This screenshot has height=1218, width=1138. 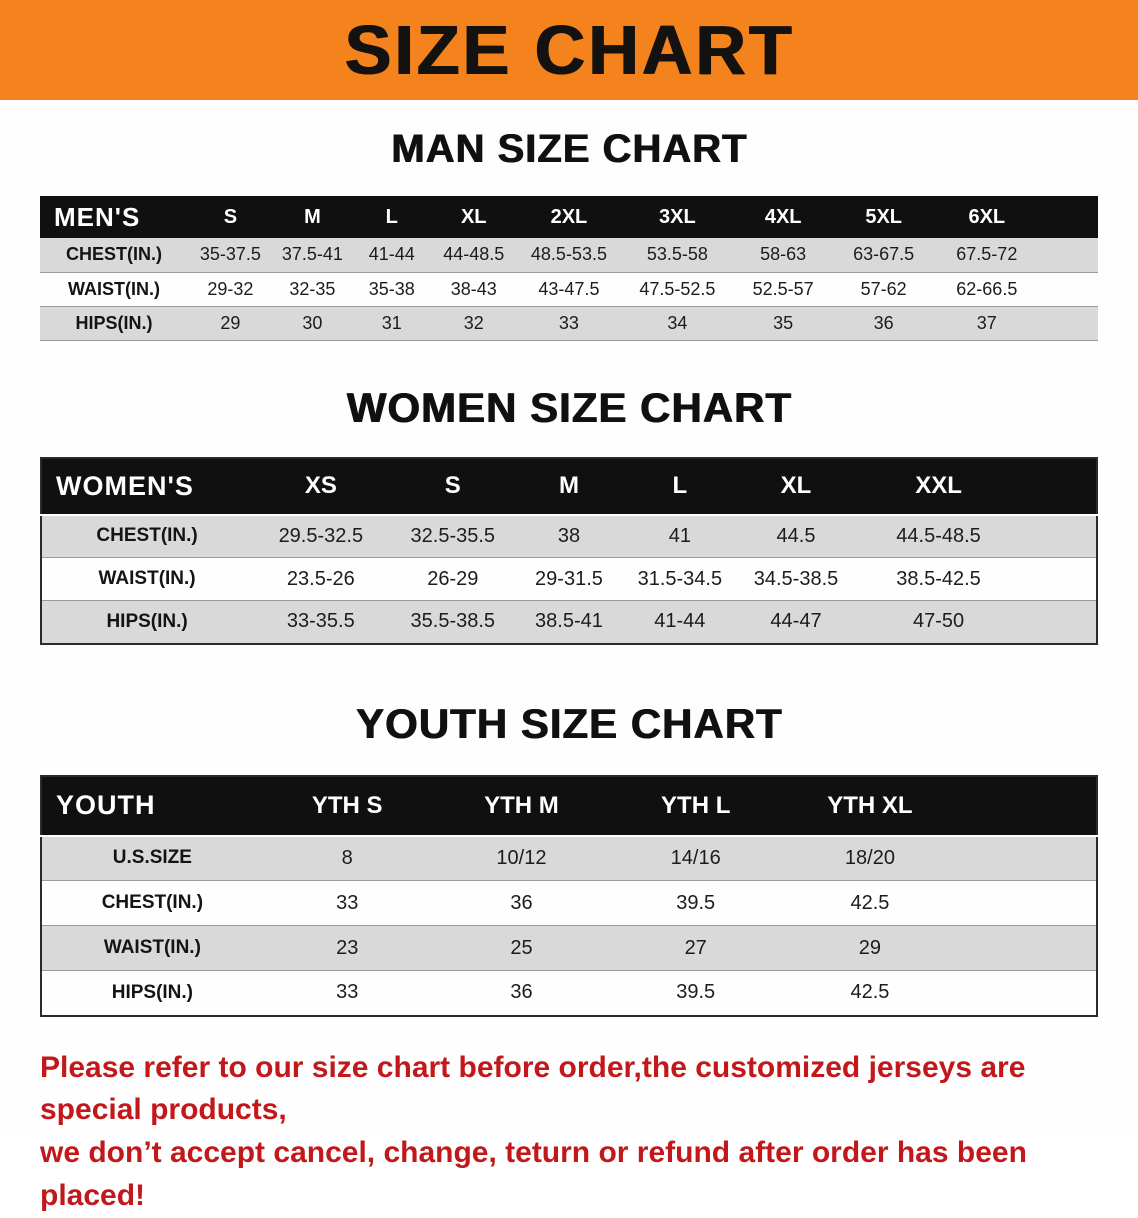 What do you see at coordinates (312, 323) in the screenshot?
I see `value-cell: 30` at bounding box center [312, 323].